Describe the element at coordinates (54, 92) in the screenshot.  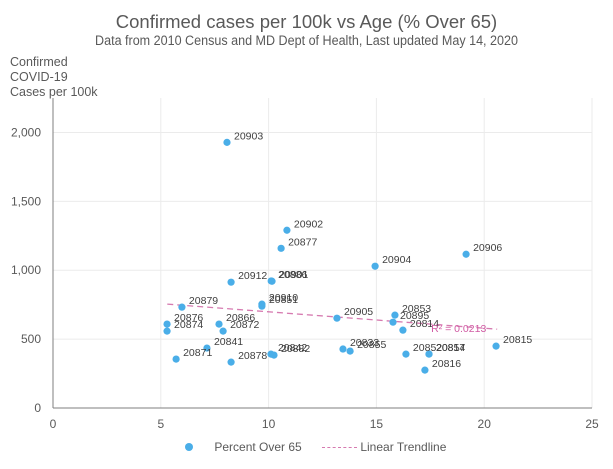
I see `y-axis-label-line: Cases per 100k` at that location.